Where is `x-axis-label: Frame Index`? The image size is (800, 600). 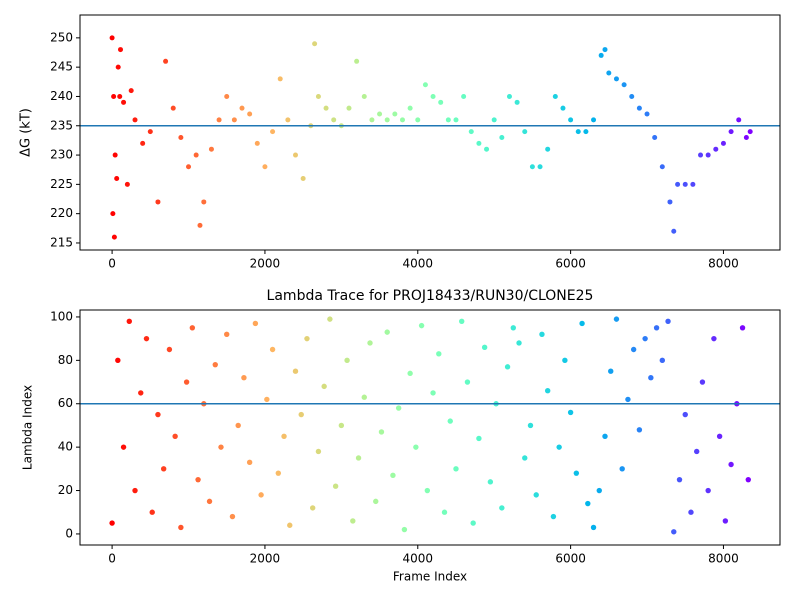 x-axis-label: Frame Index is located at coordinates (430, 577).